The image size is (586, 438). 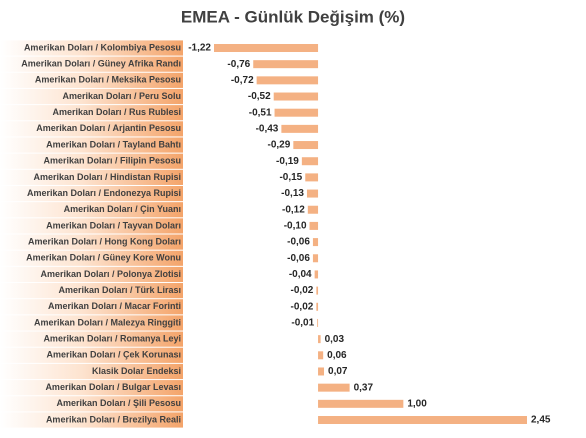 I want to click on category-label: Amerikan Doları / Şili Pesosu, so click(x=118, y=403).